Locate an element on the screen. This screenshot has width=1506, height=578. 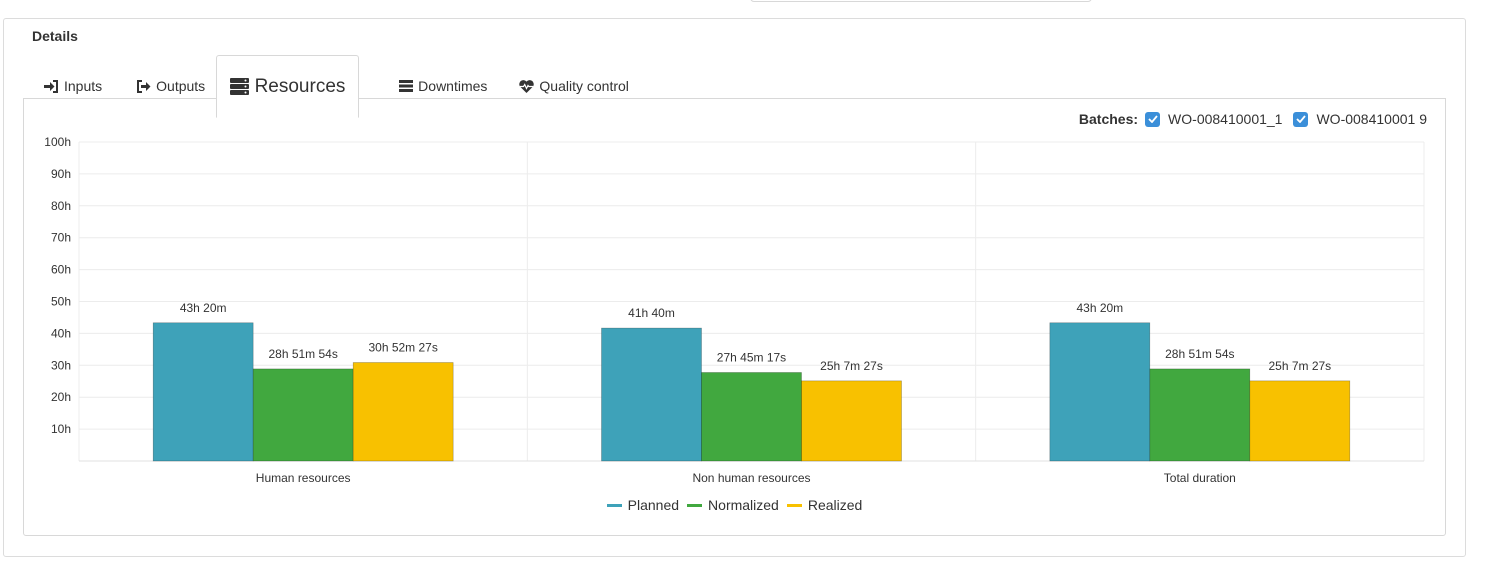
sign-in-icon is located at coordinates (51, 86).